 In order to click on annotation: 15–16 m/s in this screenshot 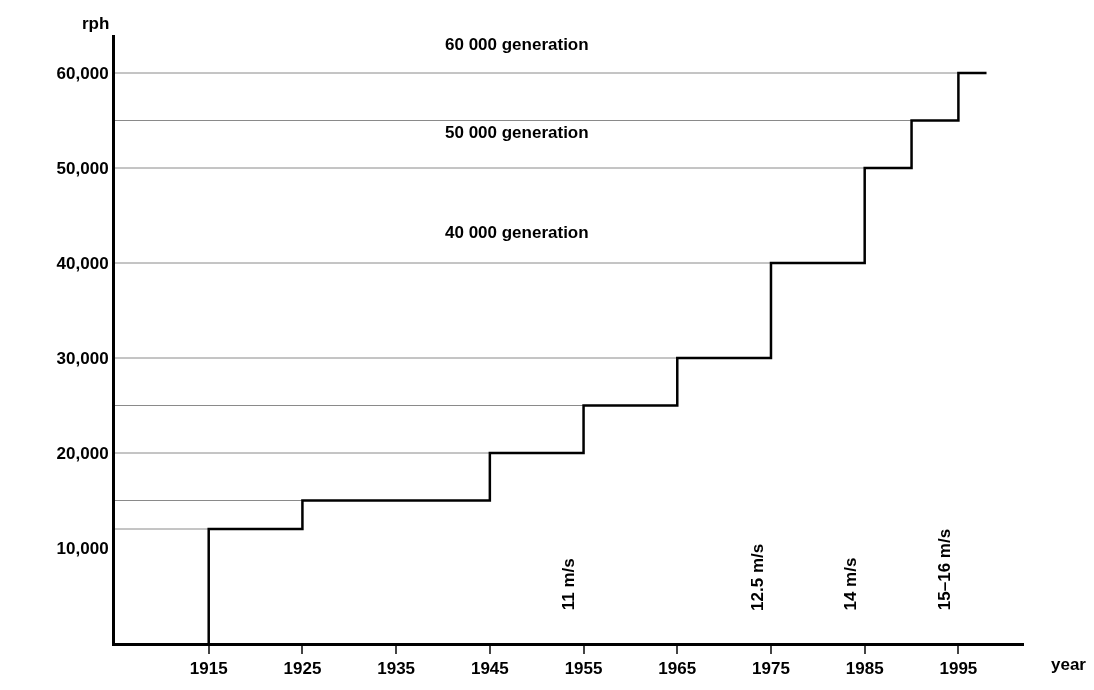, I will do `click(944, 569)`.